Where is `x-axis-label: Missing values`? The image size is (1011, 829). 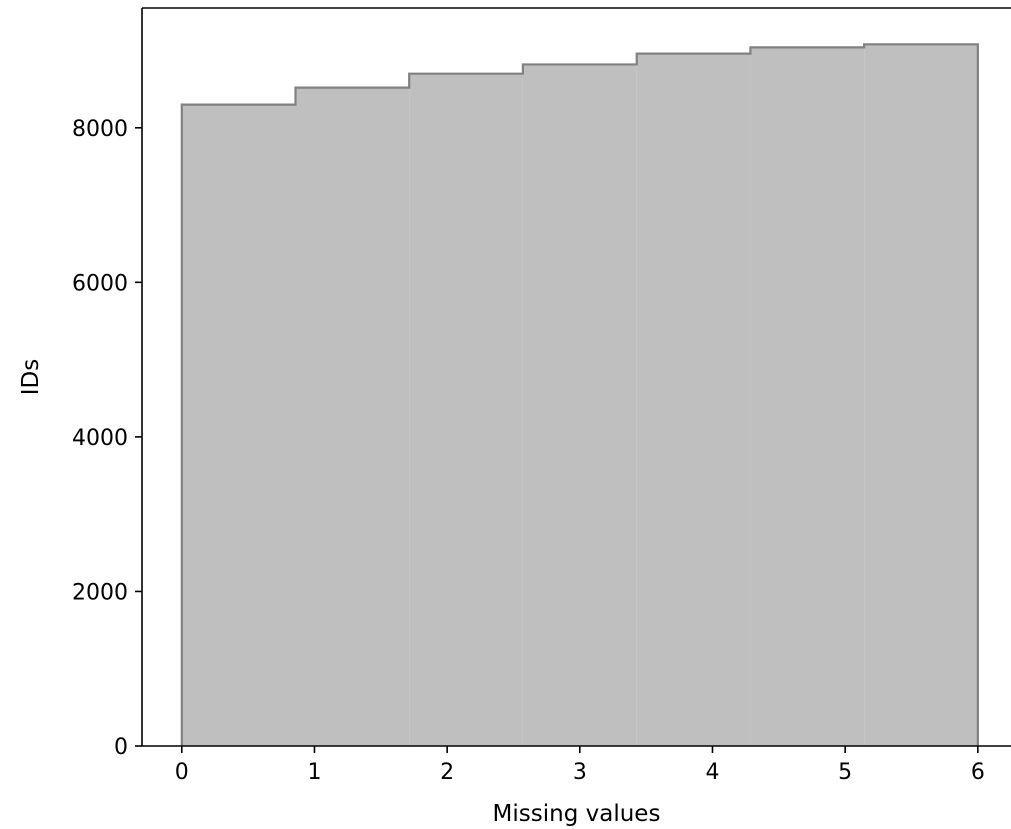 x-axis-label: Missing values is located at coordinates (577, 814).